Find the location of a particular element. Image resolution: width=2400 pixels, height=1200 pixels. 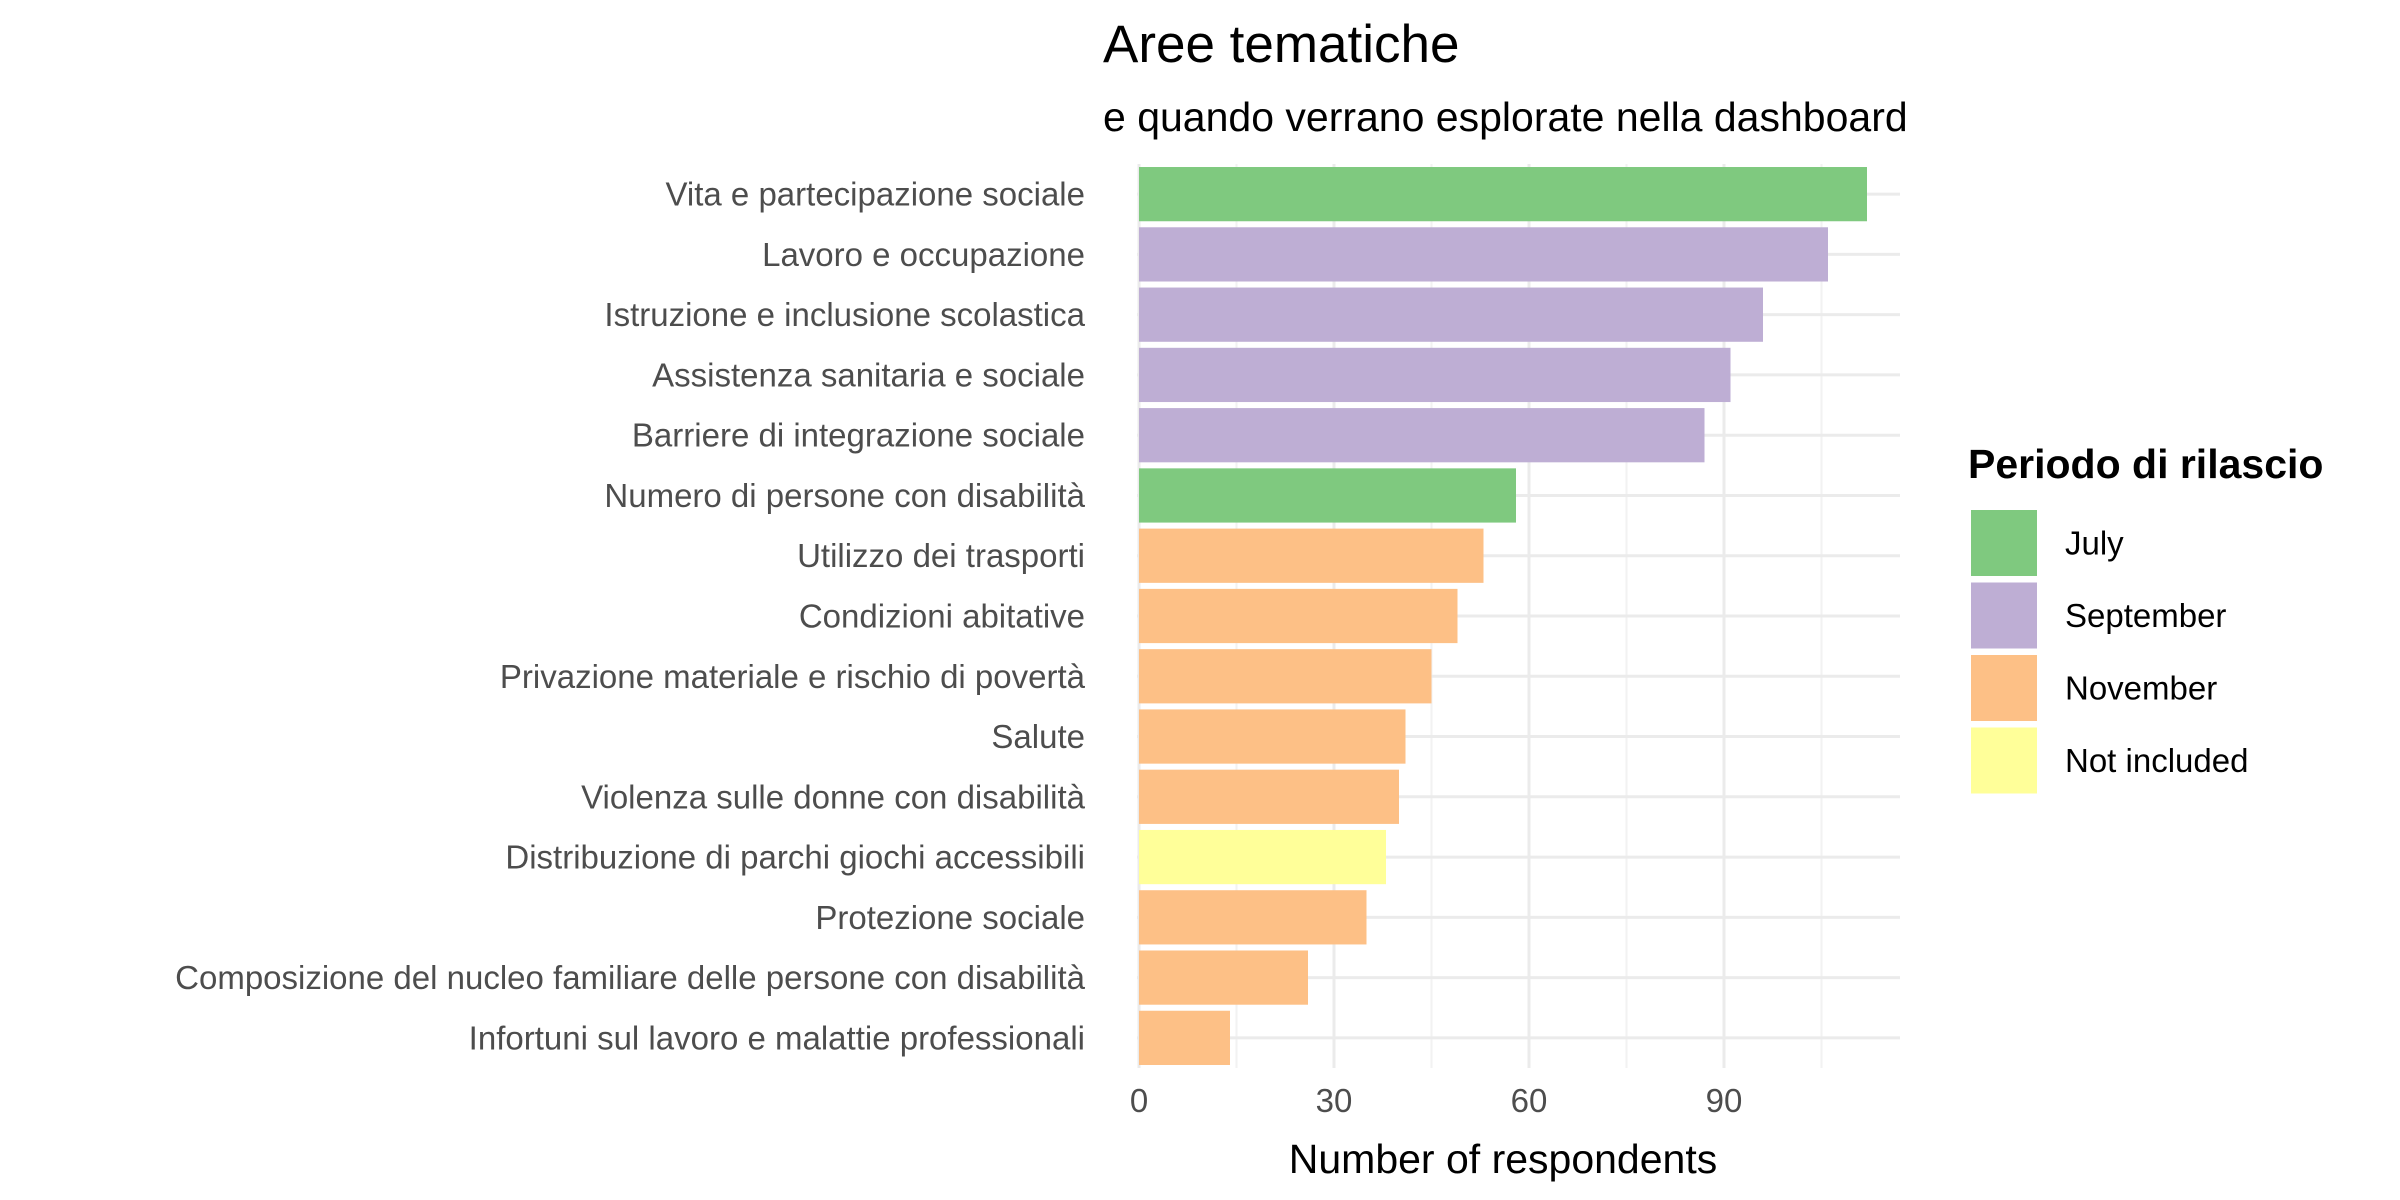

category-label: Salute is located at coordinates (1038, 736).